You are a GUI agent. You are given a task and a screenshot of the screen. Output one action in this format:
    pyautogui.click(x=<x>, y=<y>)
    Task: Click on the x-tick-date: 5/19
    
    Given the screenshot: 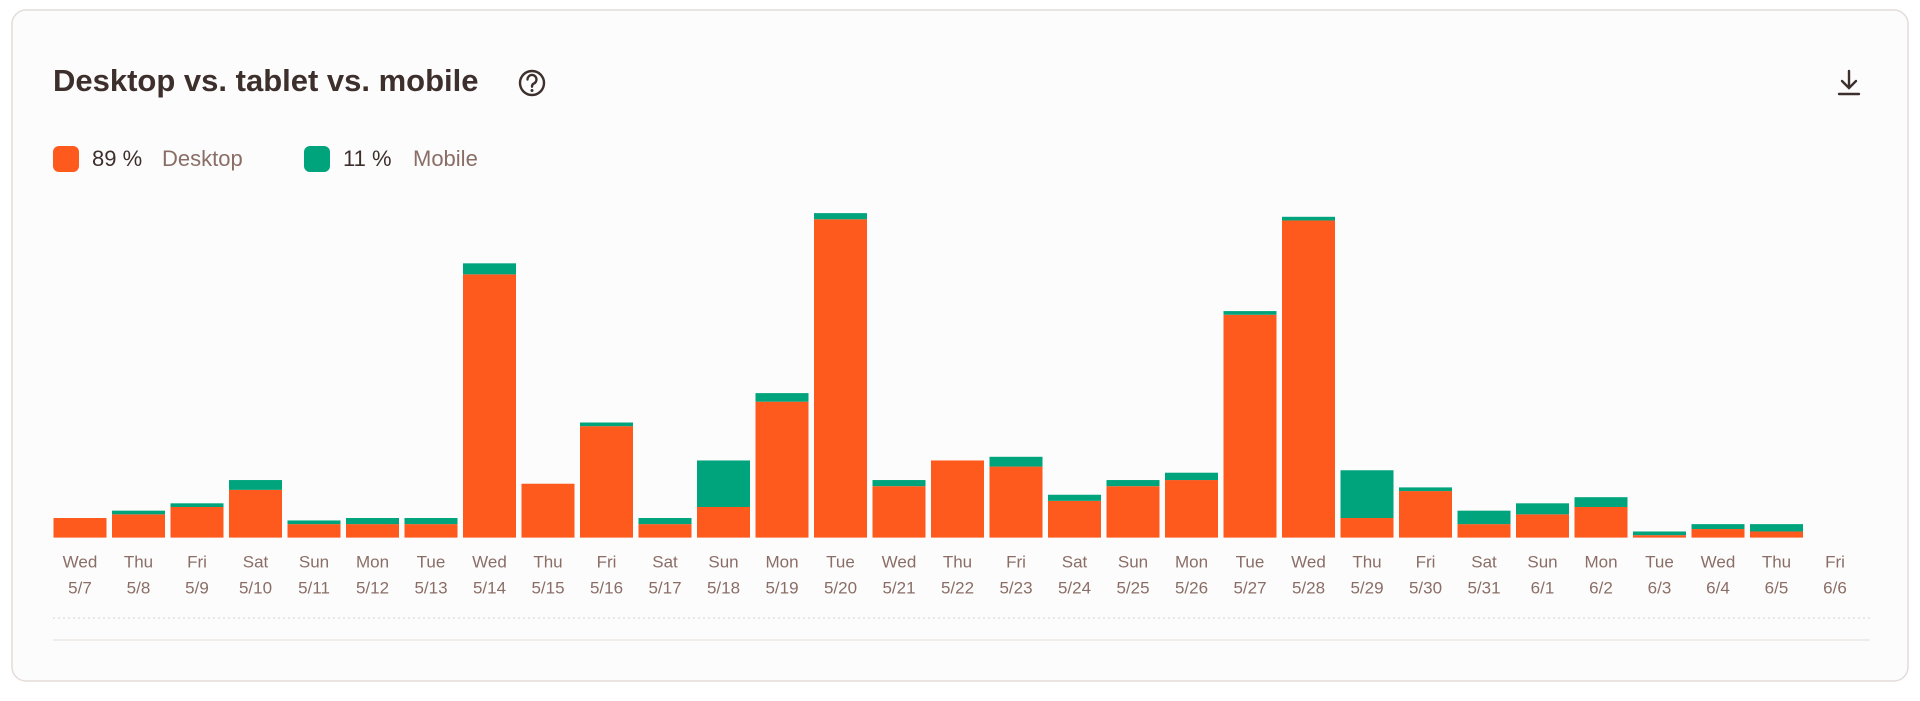 What is the action you would take?
    pyautogui.click(x=781, y=587)
    